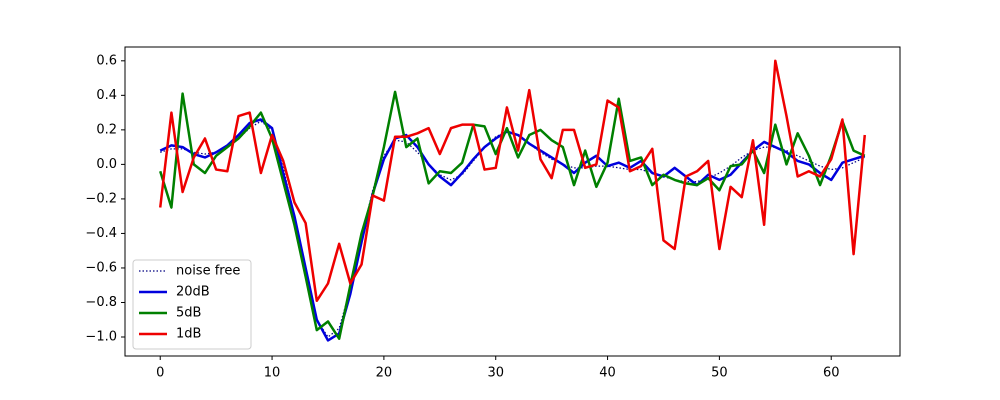 This screenshot has width=1000, height=400. What do you see at coordinates (160, 373) in the screenshot?
I see `x-tick-label: 0` at bounding box center [160, 373].